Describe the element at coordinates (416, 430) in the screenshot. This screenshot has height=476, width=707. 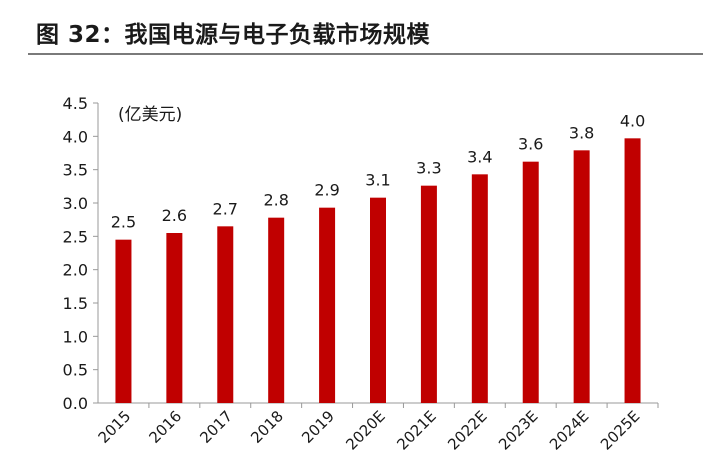
I see `x-tick-label: 2021E` at that location.